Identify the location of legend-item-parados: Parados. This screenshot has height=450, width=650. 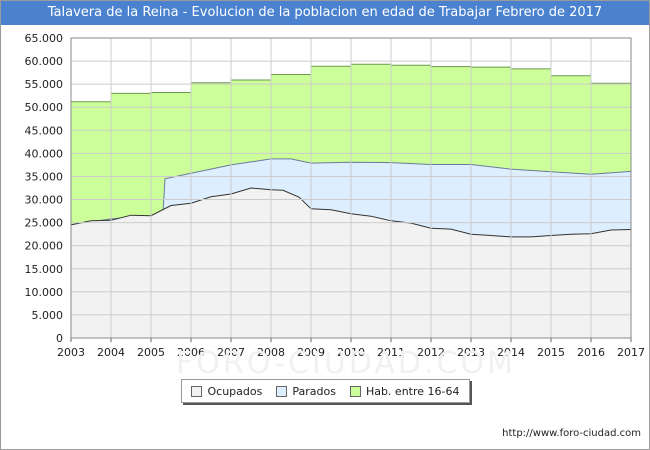
(306, 391).